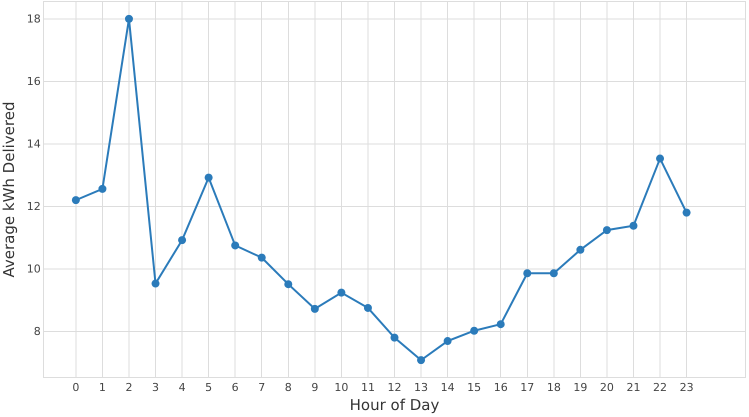 This screenshot has height=417, width=749. What do you see at coordinates (208, 387) in the screenshot?
I see `x-tick-label: 5` at bounding box center [208, 387].